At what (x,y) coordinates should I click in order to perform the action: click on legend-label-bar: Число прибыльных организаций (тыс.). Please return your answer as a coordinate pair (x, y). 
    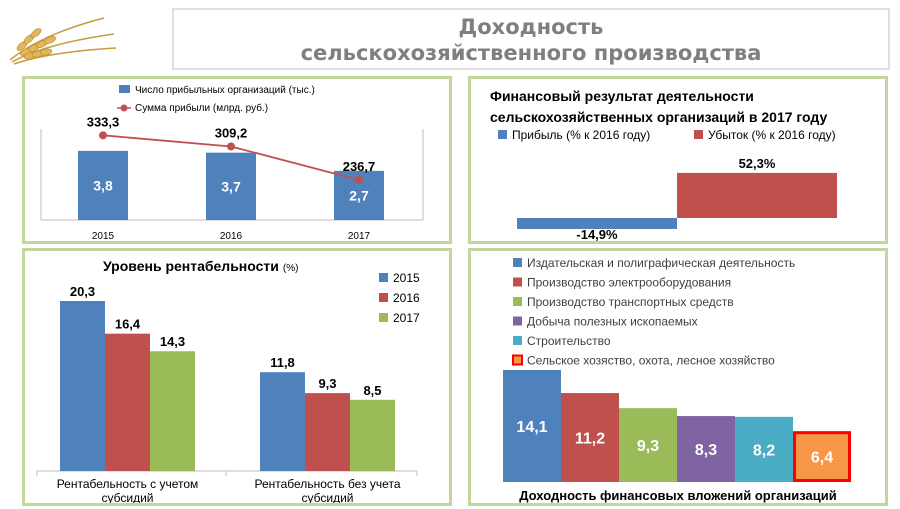
    Looking at the image, I should click on (225, 90).